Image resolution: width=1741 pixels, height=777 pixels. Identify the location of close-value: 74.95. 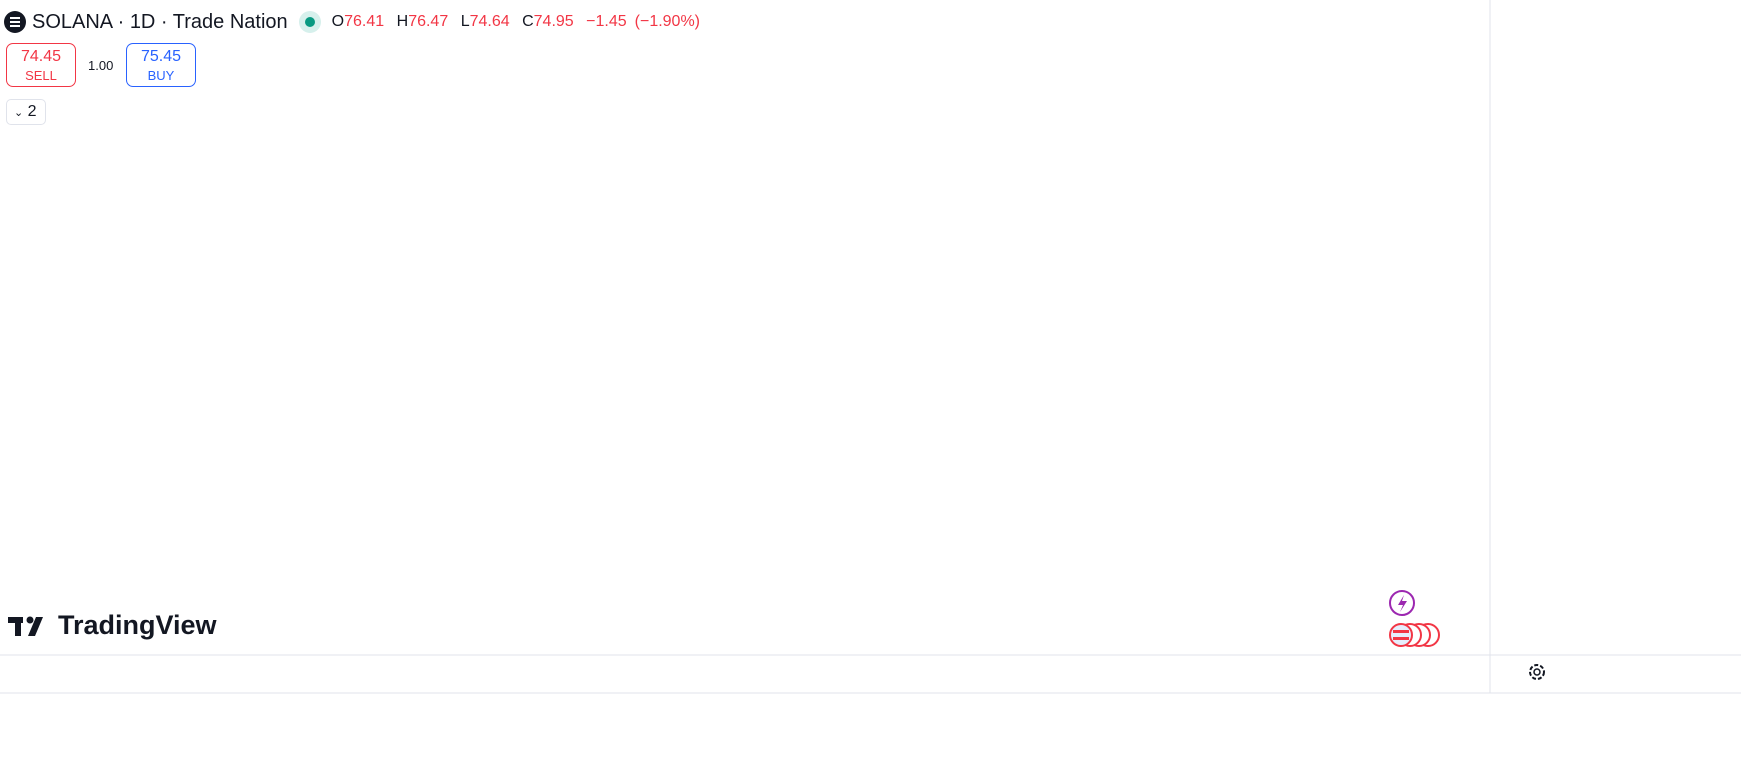
(553, 21).